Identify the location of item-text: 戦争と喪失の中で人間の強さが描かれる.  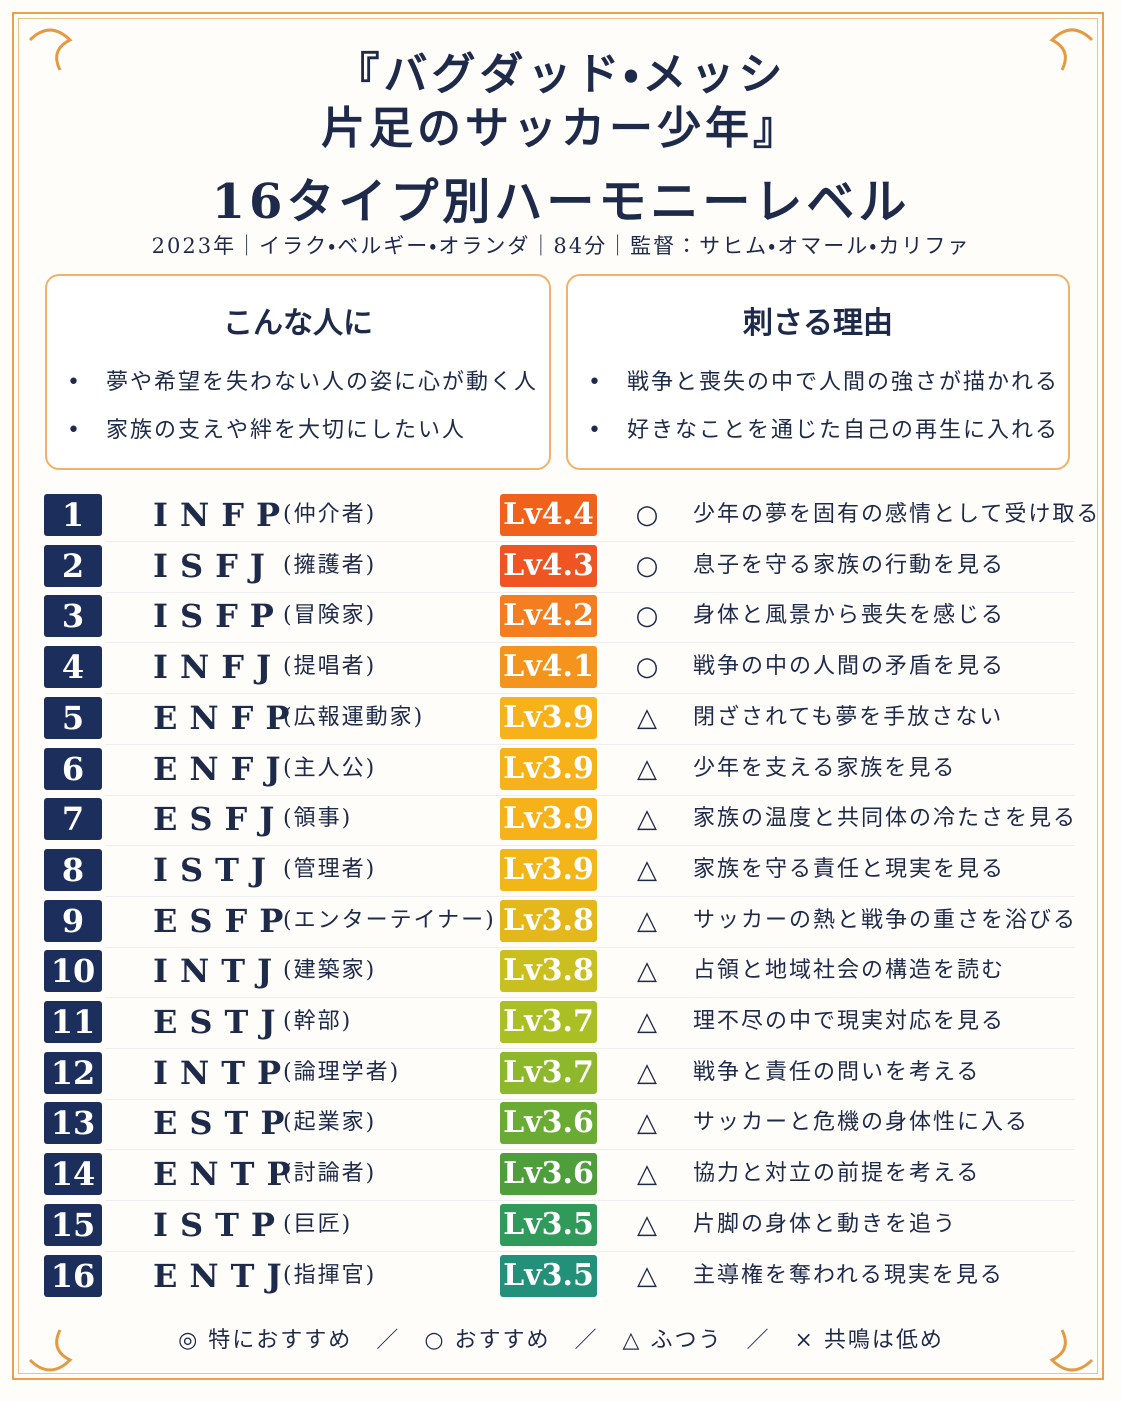
(842, 382).